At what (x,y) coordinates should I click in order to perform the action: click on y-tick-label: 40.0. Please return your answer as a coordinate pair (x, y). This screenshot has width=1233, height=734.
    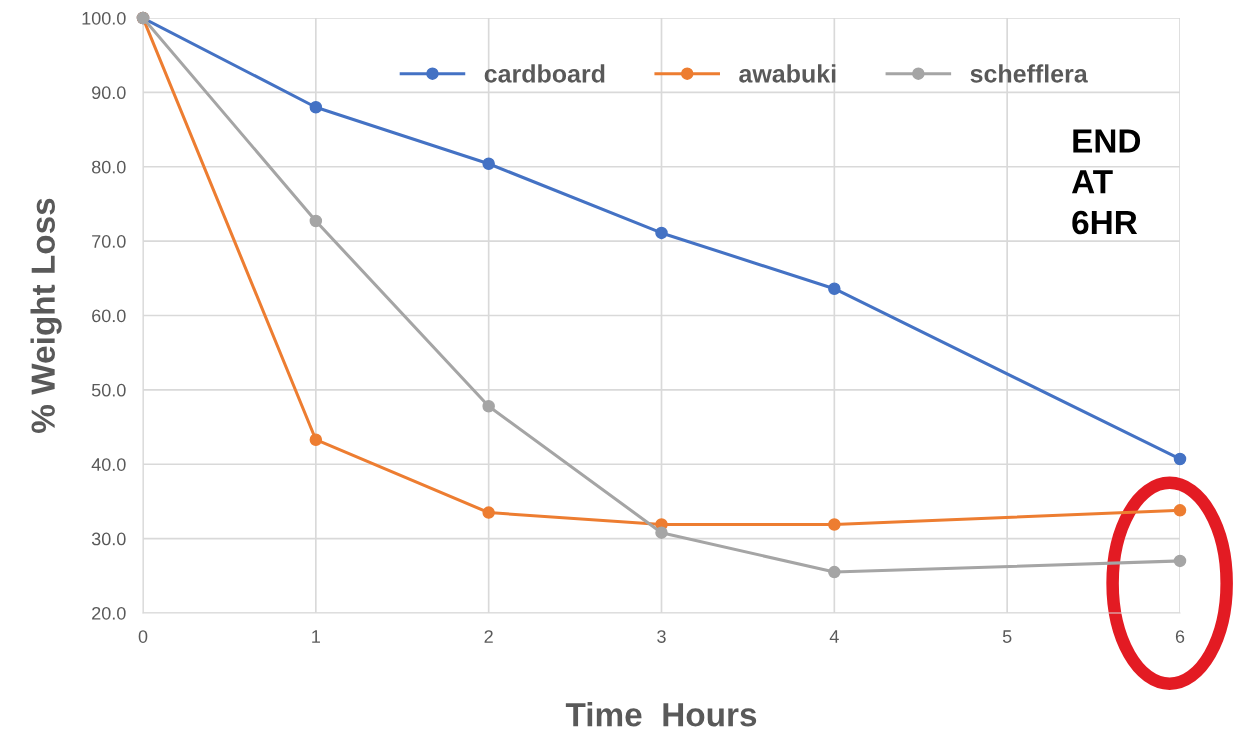
    Looking at the image, I should click on (108, 464).